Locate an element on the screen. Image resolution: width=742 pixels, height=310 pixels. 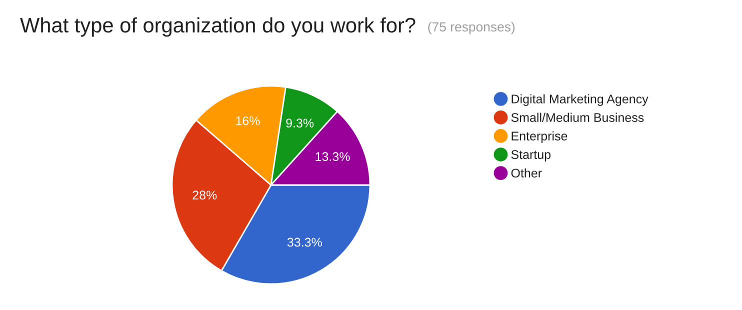
chart-subtitle: (75 responses) is located at coordinates (471, 28).